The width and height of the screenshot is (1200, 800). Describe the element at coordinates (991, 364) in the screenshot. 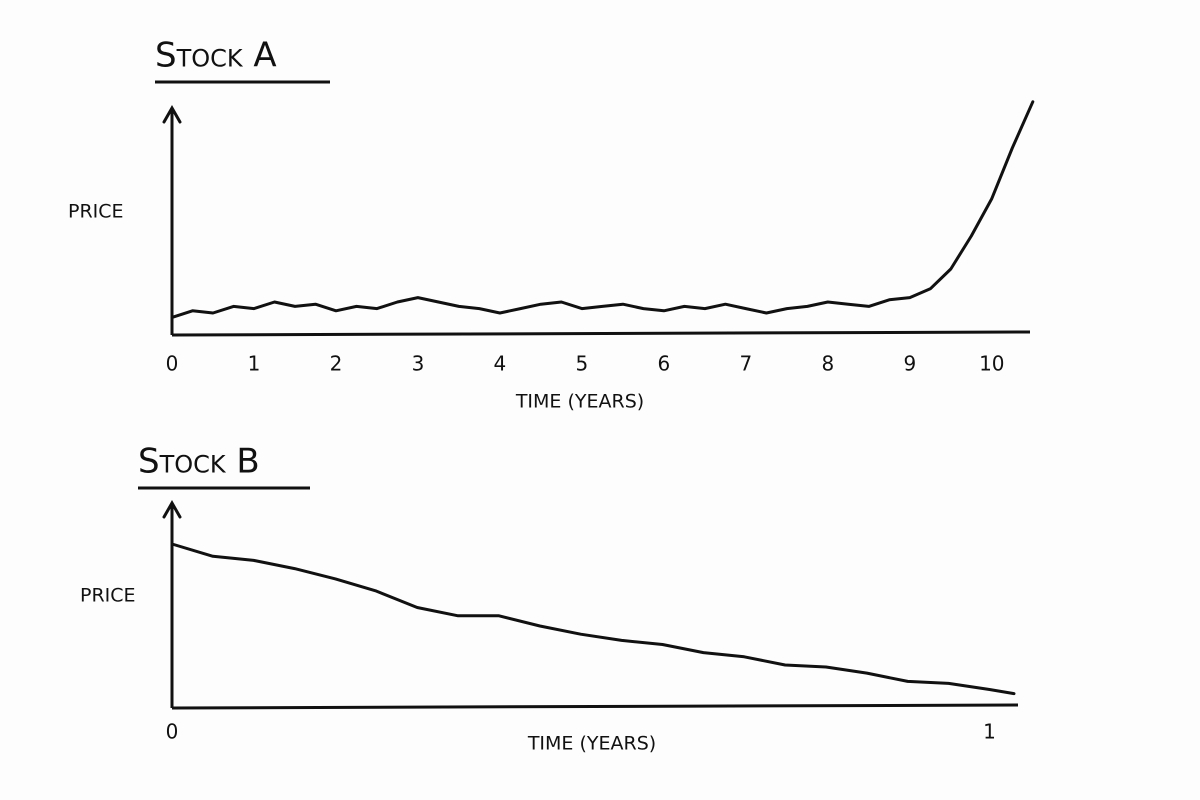

I see `x-tick-label: 10` at that location.